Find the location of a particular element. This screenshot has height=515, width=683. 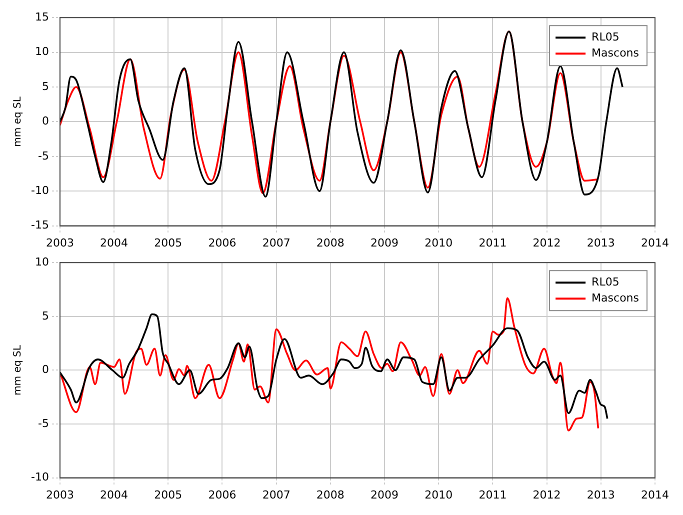

y-tick-label: -15 is located at coordinates (40, 225).